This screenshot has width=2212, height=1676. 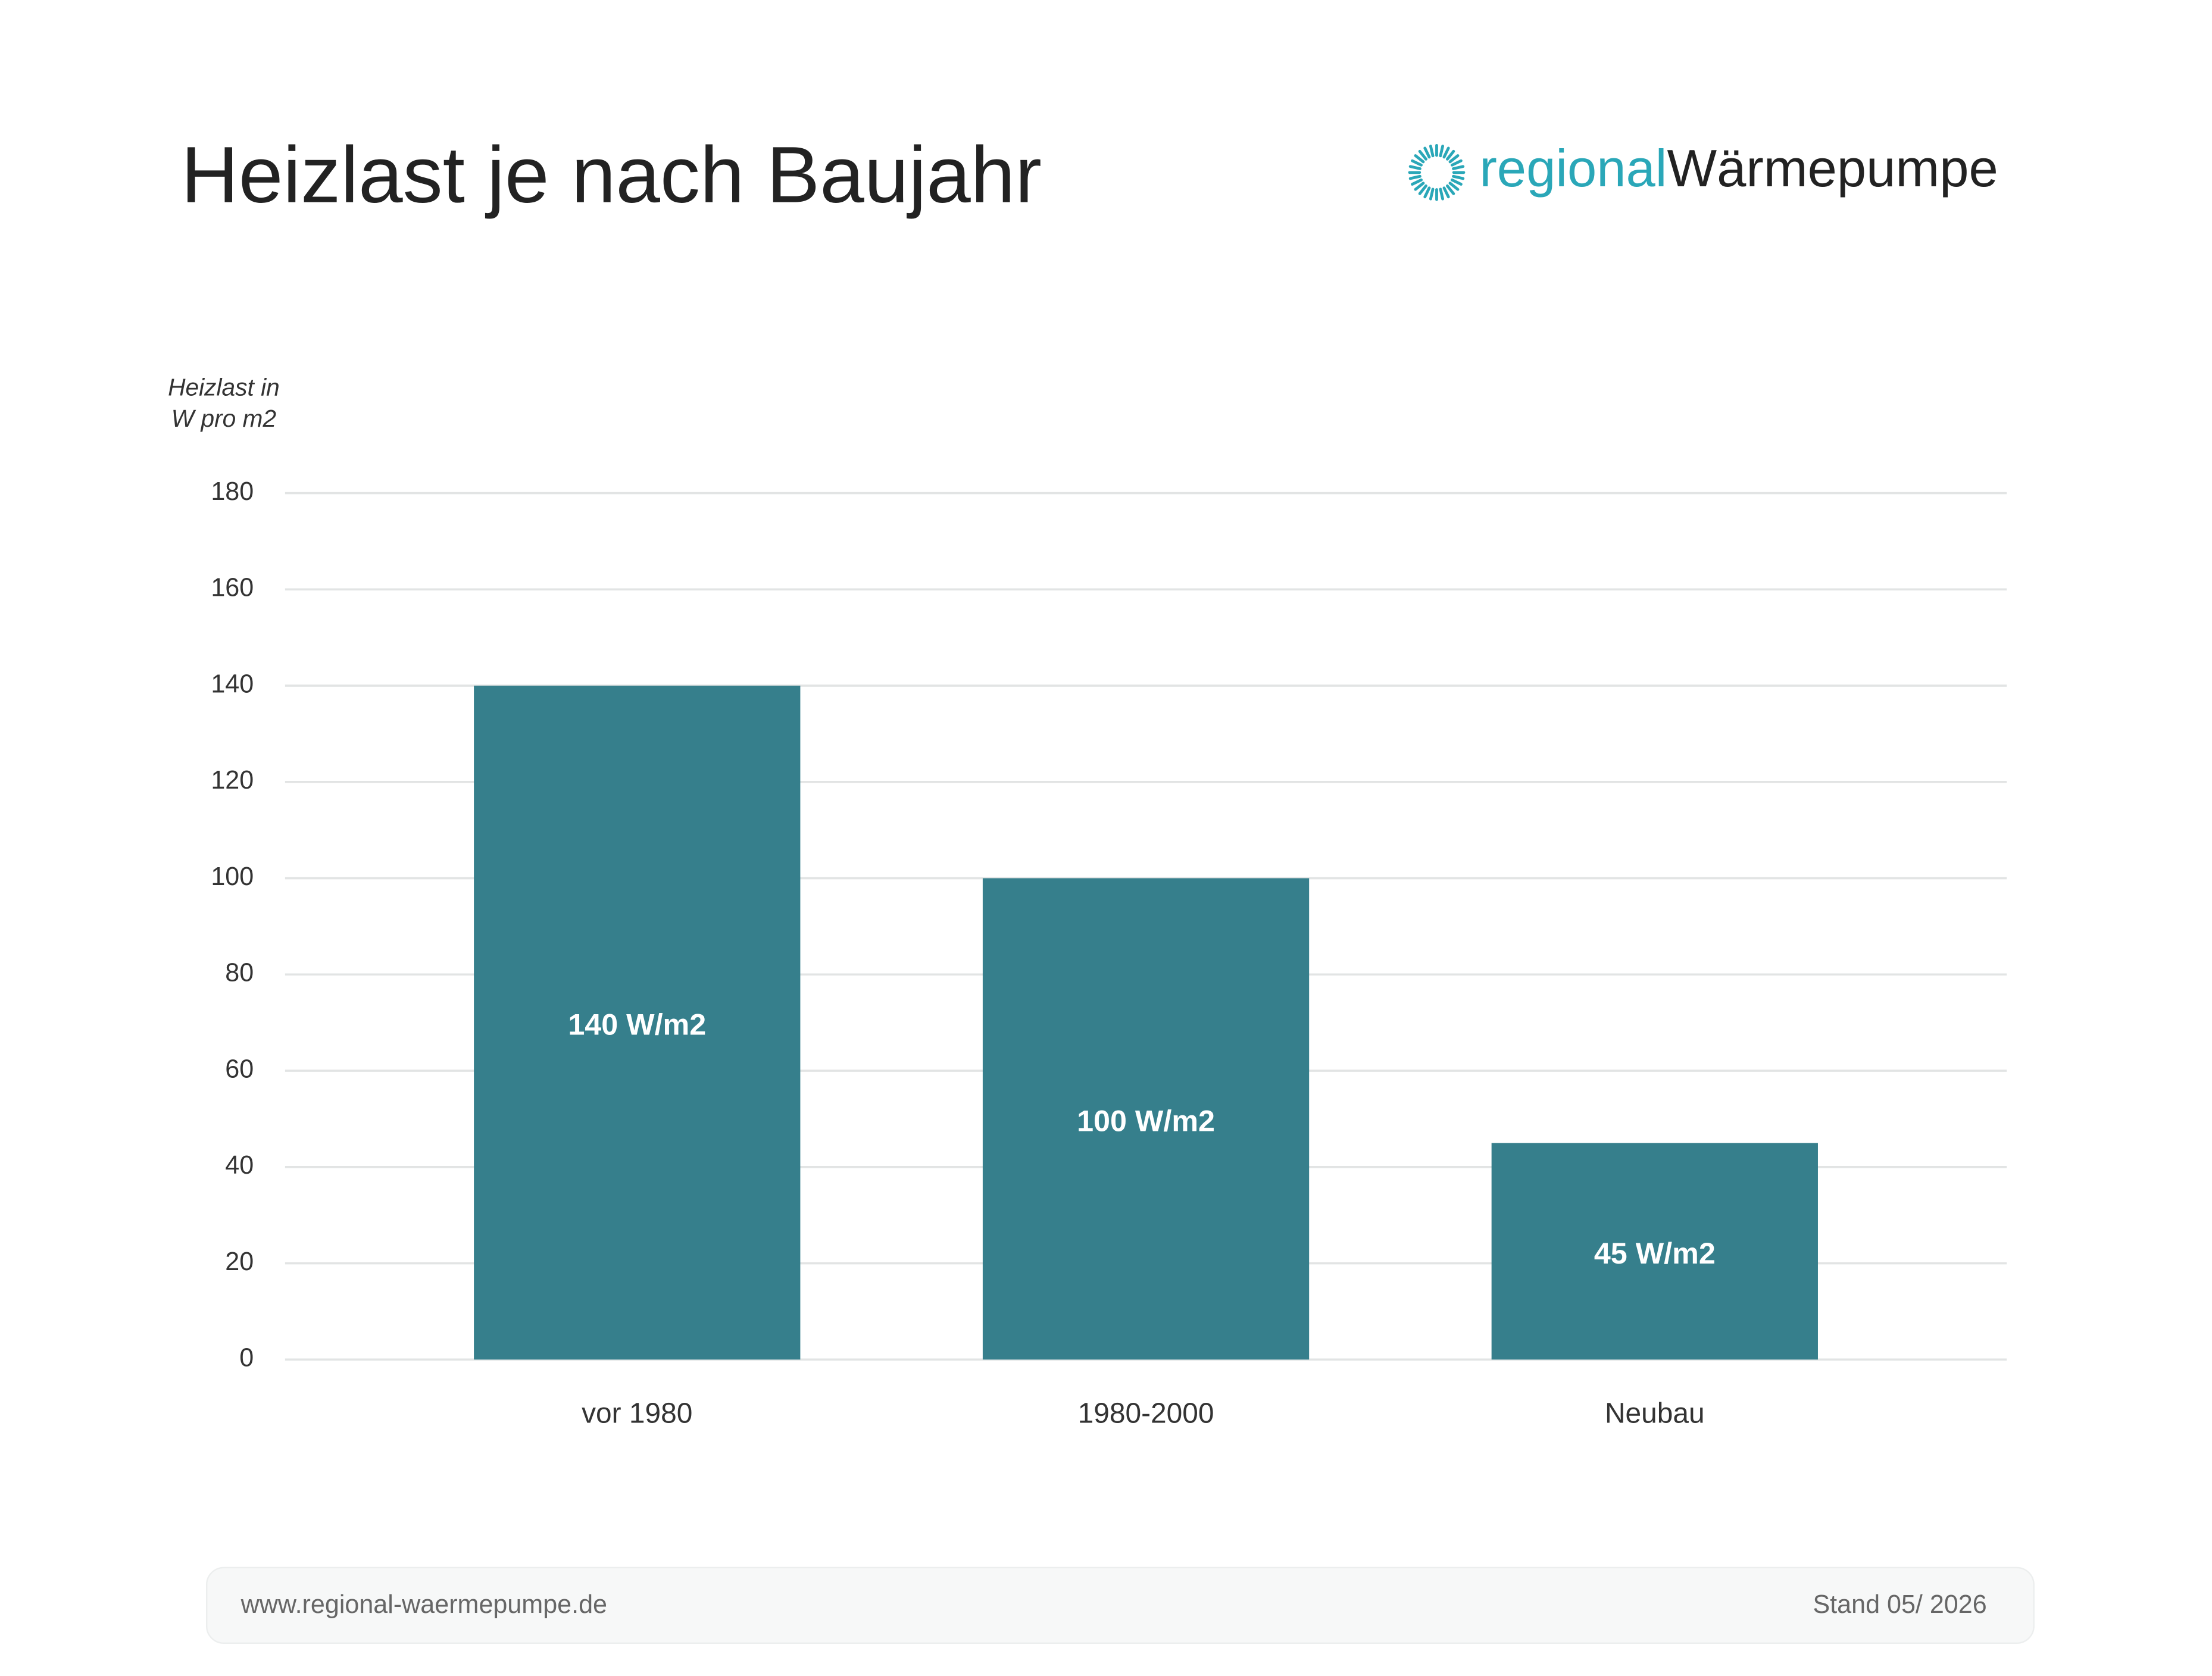 I want to click on y-tick-label: 20, so click(x=239, y=1262).